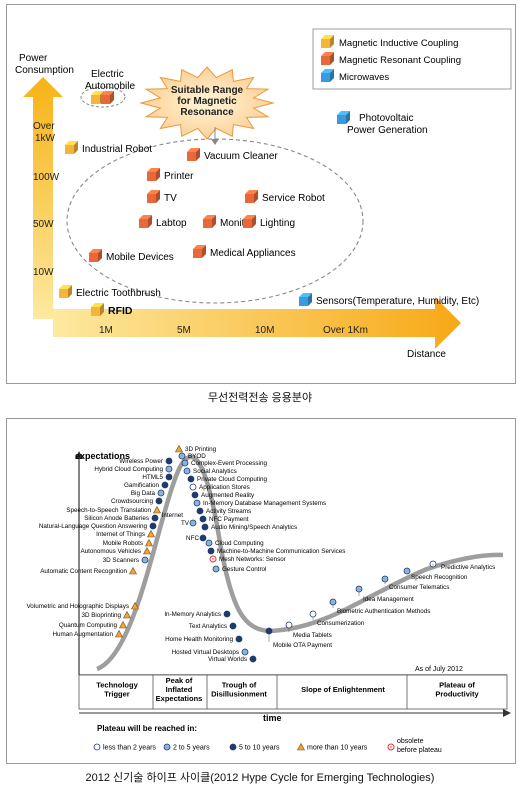 The height and width of the screenshot is (791, 520). I want to click on y-axis-title-2: Consumption, so click(44, 70).